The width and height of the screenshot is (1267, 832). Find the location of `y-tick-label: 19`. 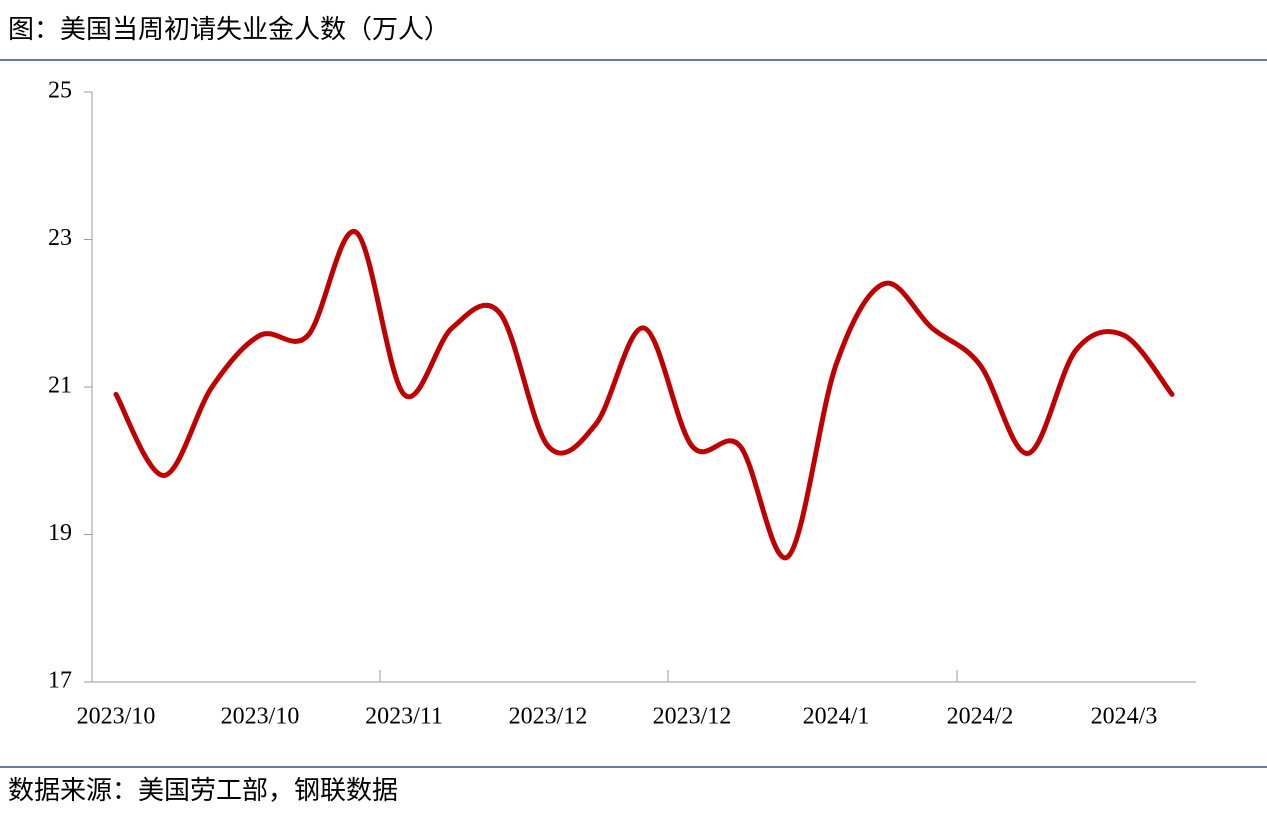

y-tick-label: 19 is located at coordinates (60, 533).